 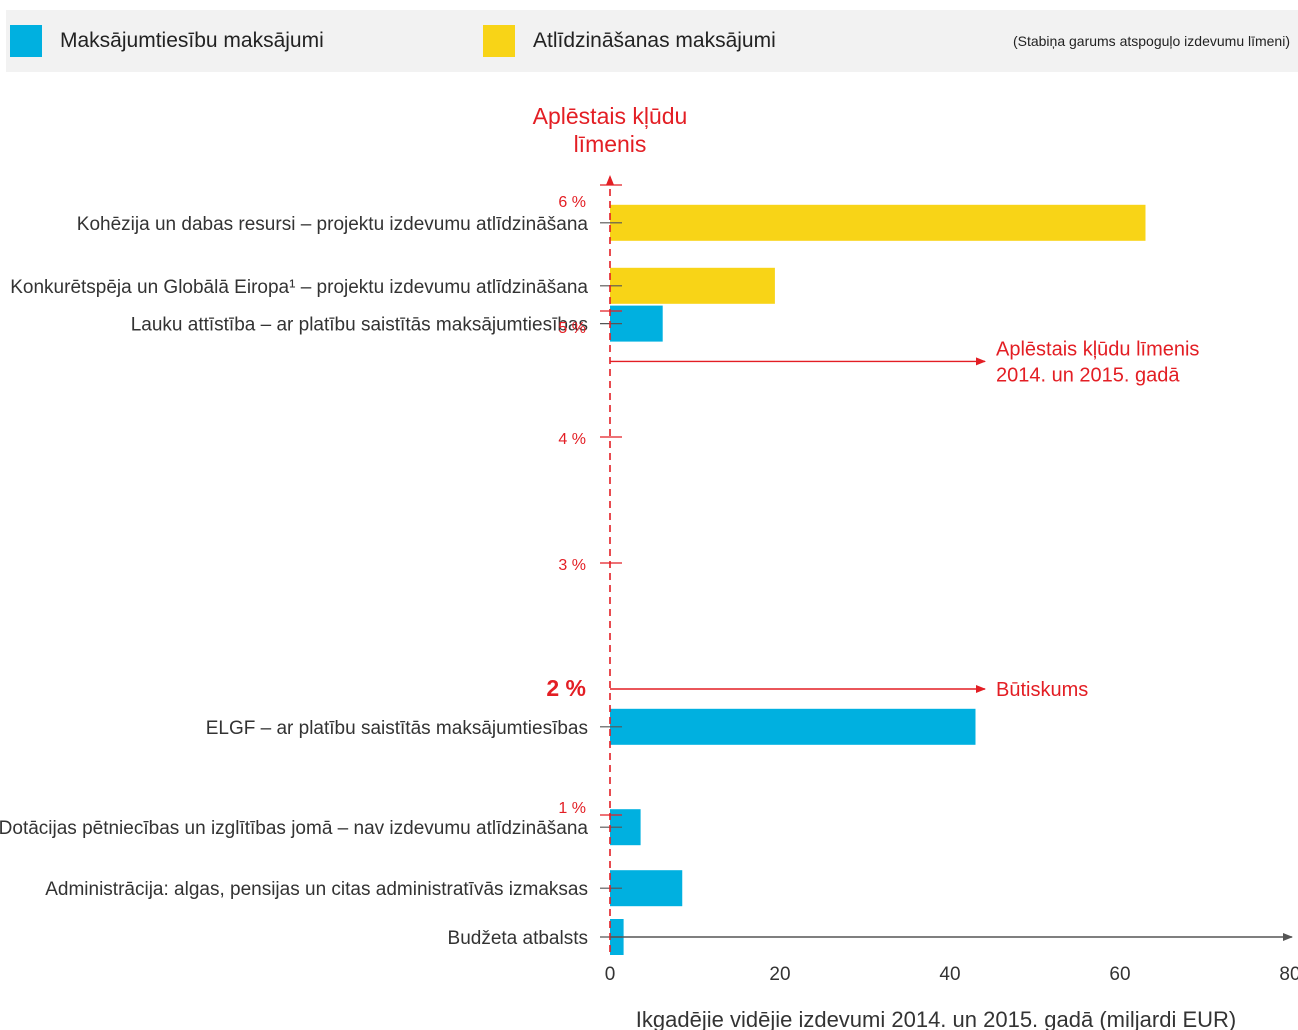 I want to click on legend-label-reimbursement: Atlīdzināšanas maksājumi, so click(x=654, y=40).